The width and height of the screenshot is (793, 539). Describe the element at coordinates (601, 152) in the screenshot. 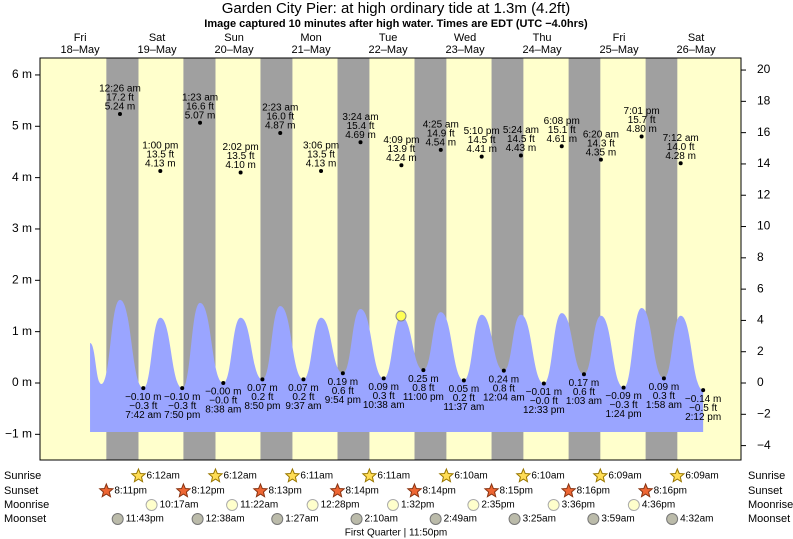

I see `tide-label: 4.35 m` at that location.